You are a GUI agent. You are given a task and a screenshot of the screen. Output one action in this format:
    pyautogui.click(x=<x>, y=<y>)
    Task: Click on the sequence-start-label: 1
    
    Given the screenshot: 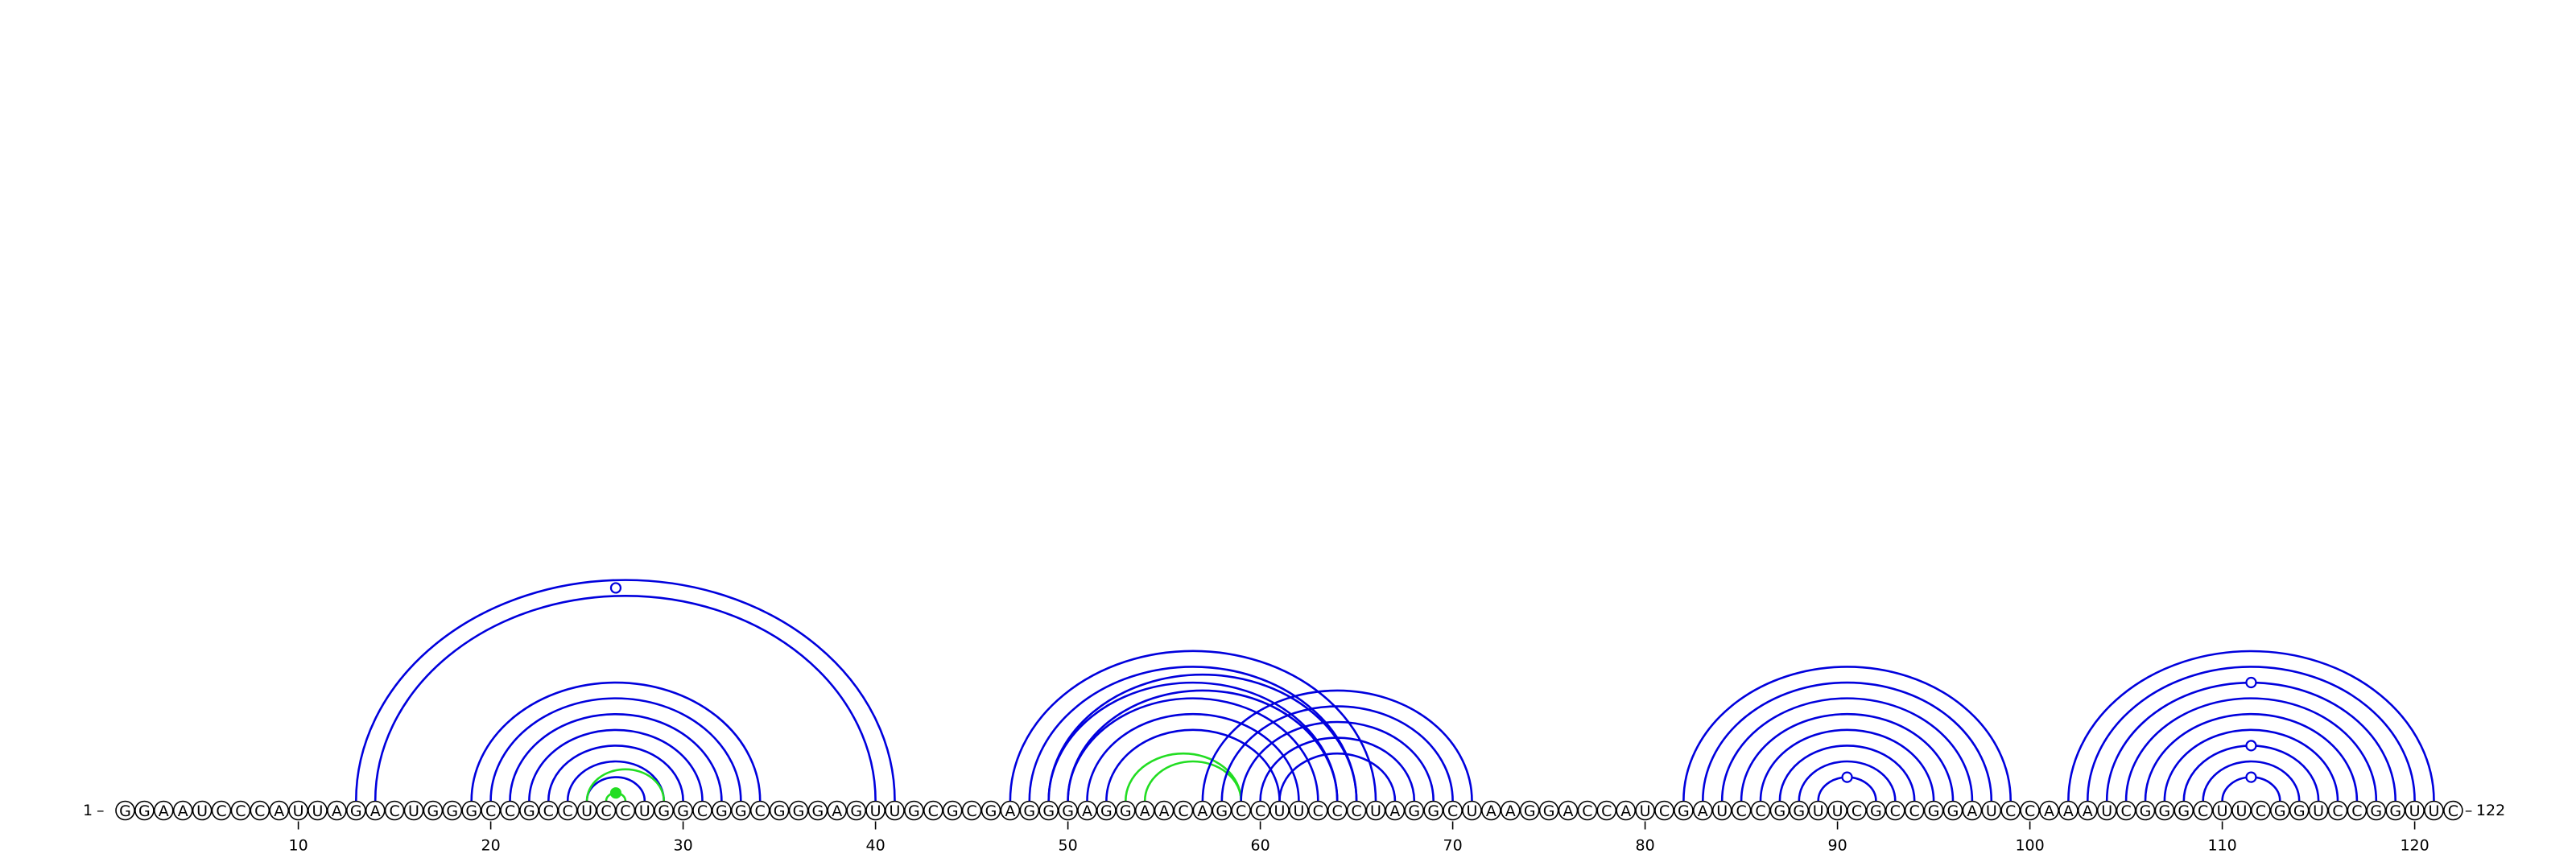 What is the action you would take?
    pyautogui.click(x=88, y=811)
    